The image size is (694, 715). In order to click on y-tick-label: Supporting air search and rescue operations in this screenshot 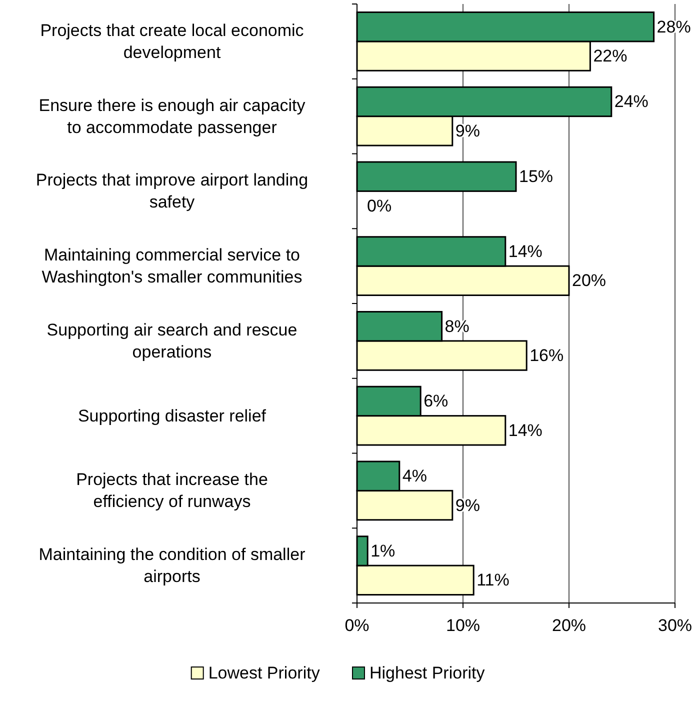, I will do `click(172, 341)`.